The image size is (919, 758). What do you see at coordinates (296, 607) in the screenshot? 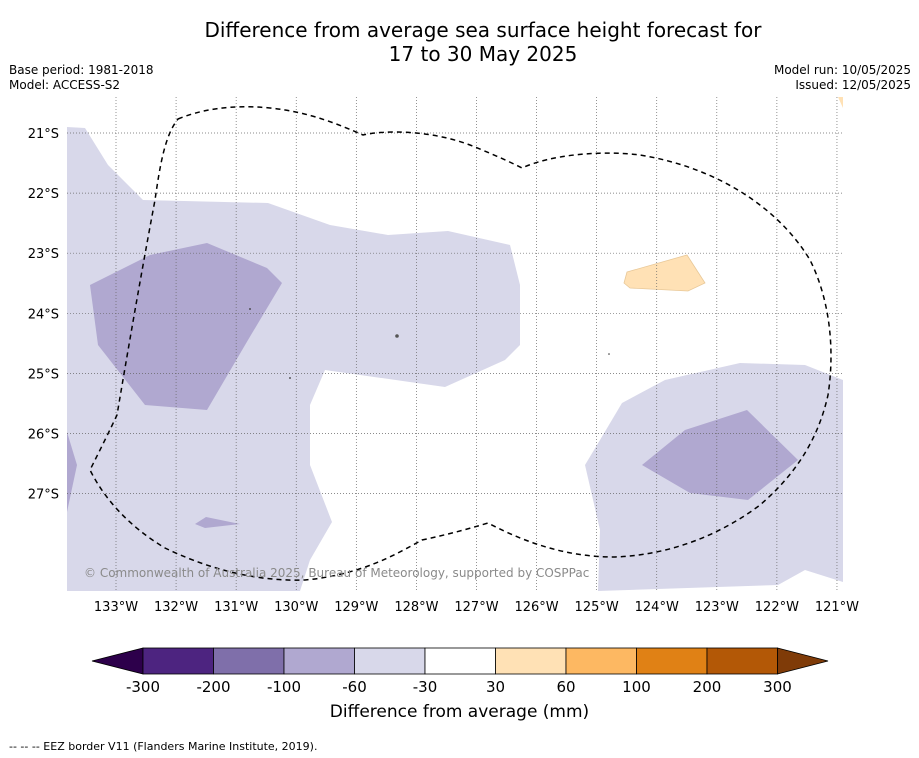
I see `longitude-label: 130°W` at bounding box center [296, 607].